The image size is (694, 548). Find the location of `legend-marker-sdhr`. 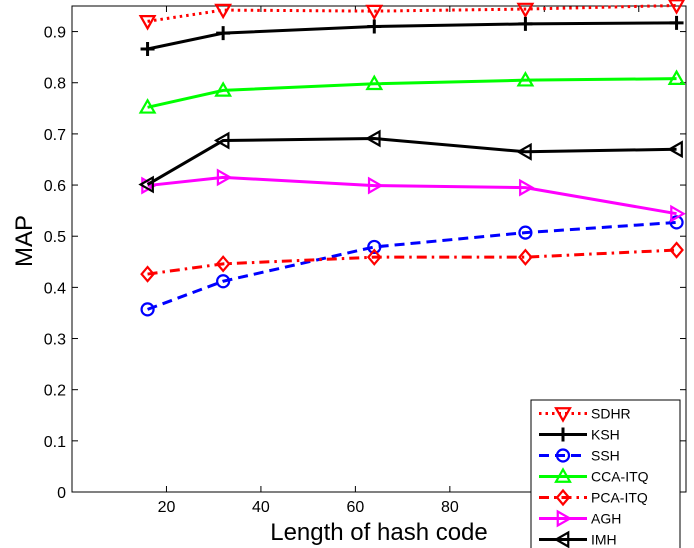

legend-marker-sdhr is located at coordinates (563, 415).